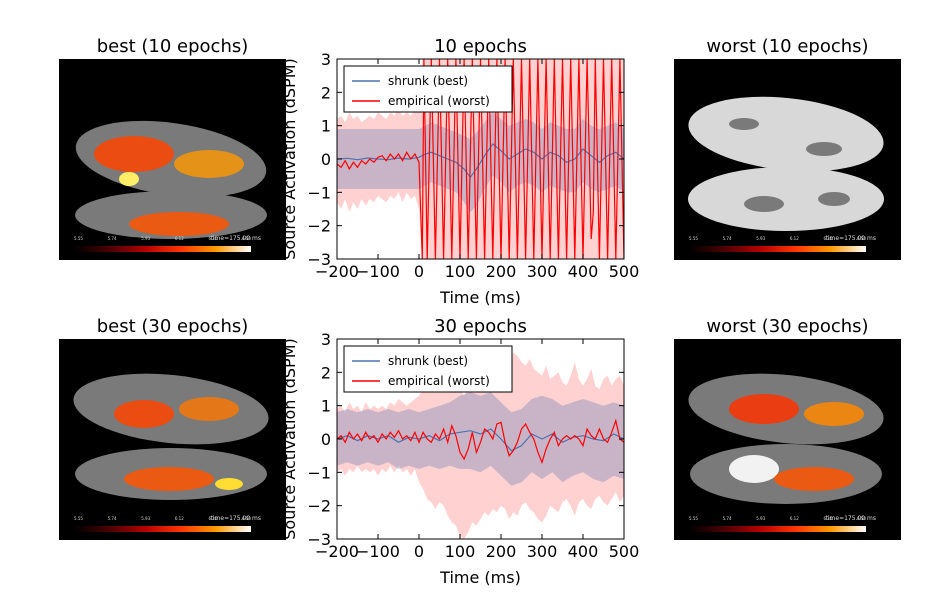 This screenshot has width=950, height=600. What do you see at coordinates (326, 406) in the screenshot?
I see `y-tick-label: 1` at bounding box center [326, 406].